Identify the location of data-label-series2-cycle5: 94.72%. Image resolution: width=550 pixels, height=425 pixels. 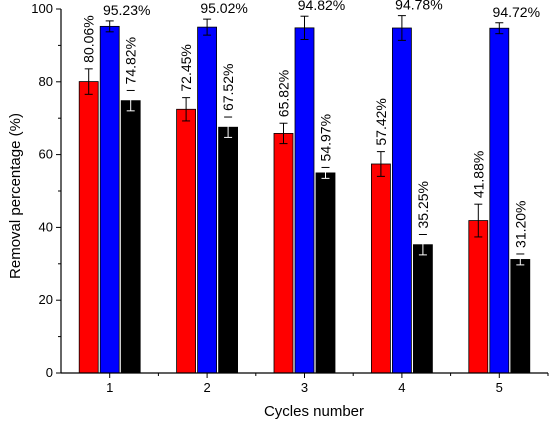
(516, 12).